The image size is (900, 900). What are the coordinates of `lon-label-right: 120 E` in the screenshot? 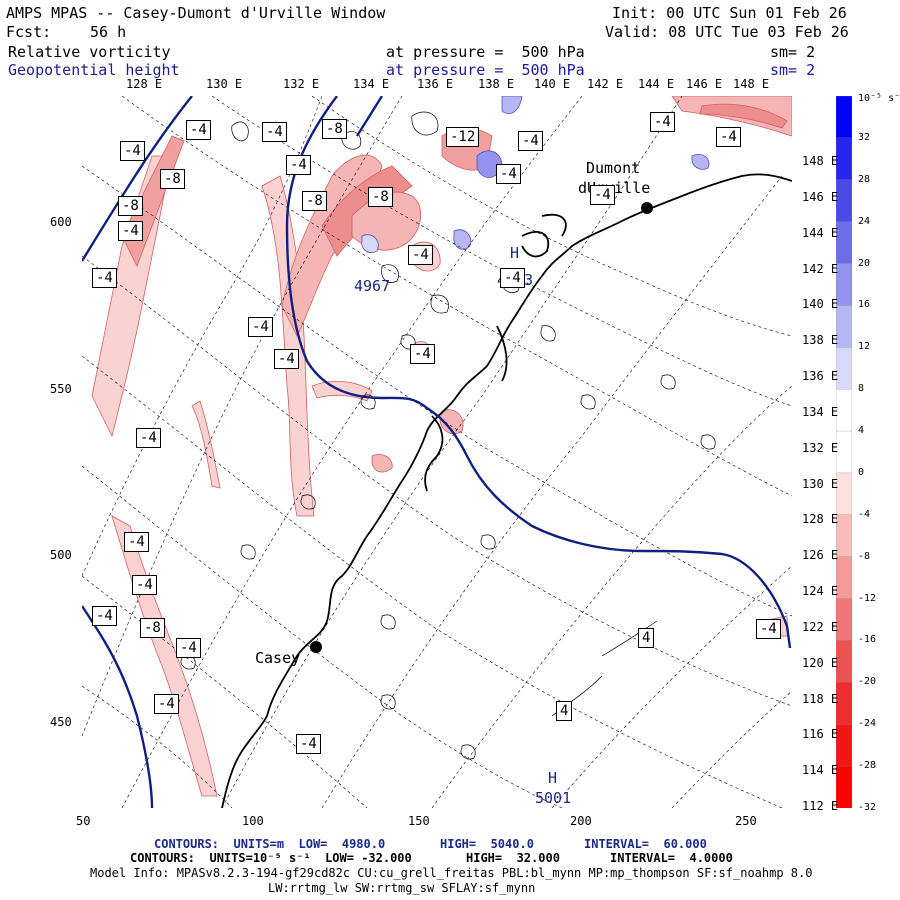 It's located at (820, 662).